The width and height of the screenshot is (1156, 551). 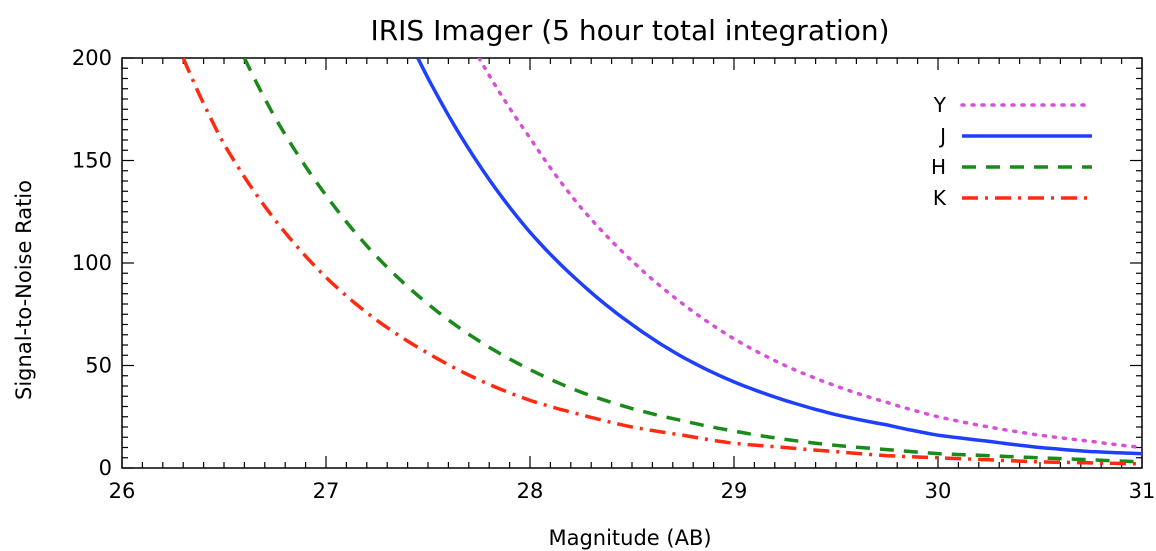 I want to click on legend-label-Y: Y, so click(x=940, y=105).